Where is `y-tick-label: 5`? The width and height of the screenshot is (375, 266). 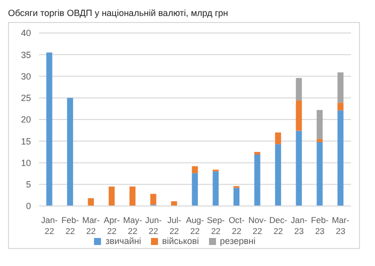 y-tick-label: 5 is located at coordinates (28, 185).